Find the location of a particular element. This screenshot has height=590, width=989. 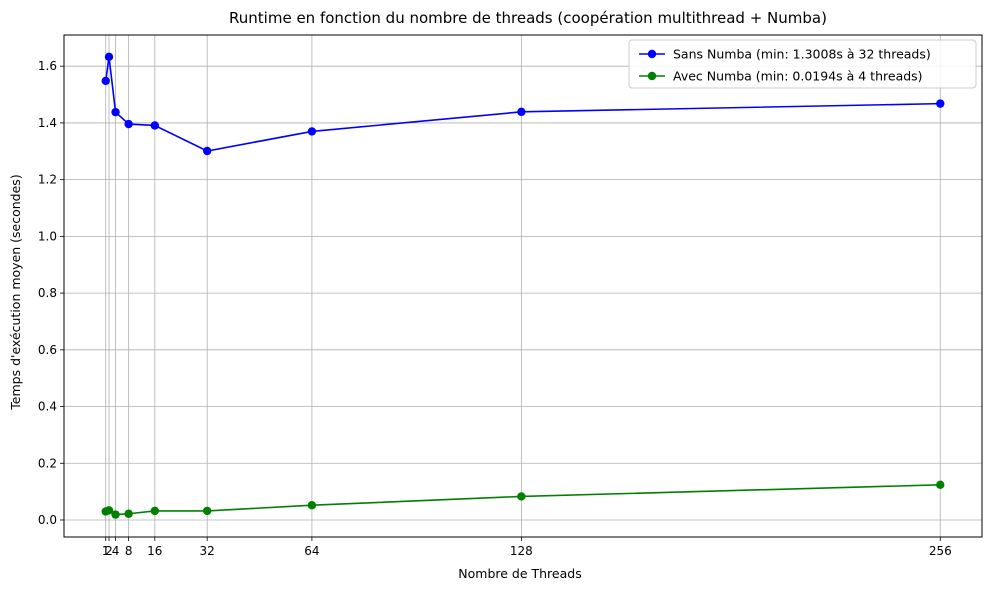

x-tick-label: 16 is located at coordinates (154, 551).